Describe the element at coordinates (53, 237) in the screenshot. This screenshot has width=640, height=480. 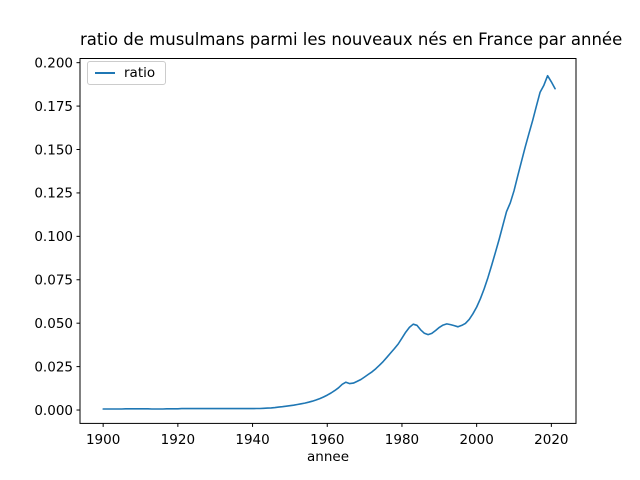
I see `y-tick-label: 0.100` at that location.